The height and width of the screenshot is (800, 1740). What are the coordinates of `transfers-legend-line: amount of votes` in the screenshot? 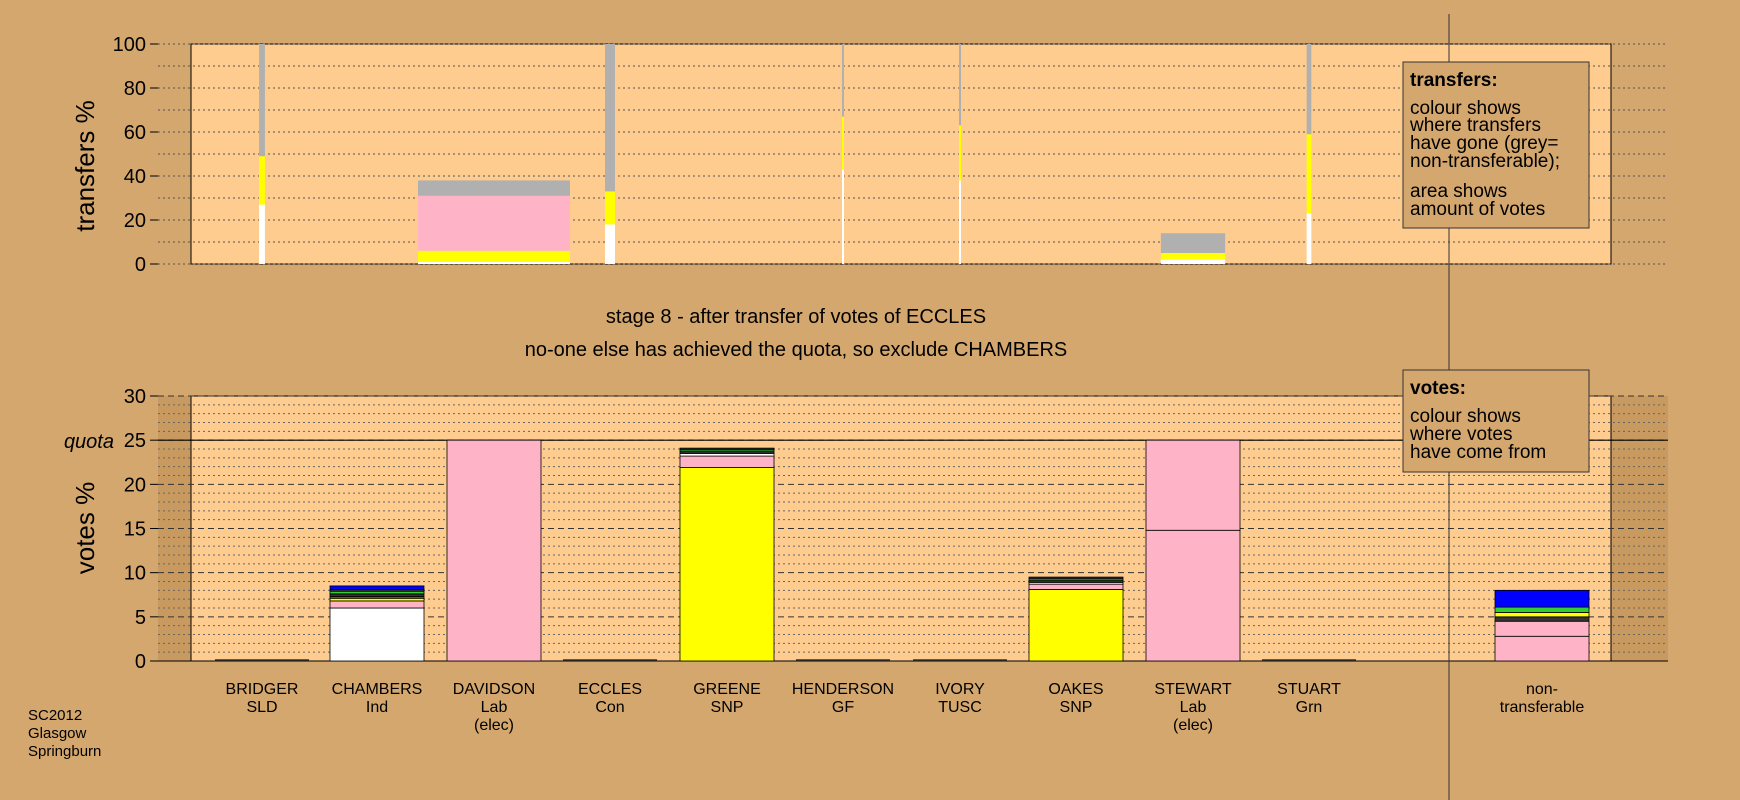 It's located at (1477, 209).